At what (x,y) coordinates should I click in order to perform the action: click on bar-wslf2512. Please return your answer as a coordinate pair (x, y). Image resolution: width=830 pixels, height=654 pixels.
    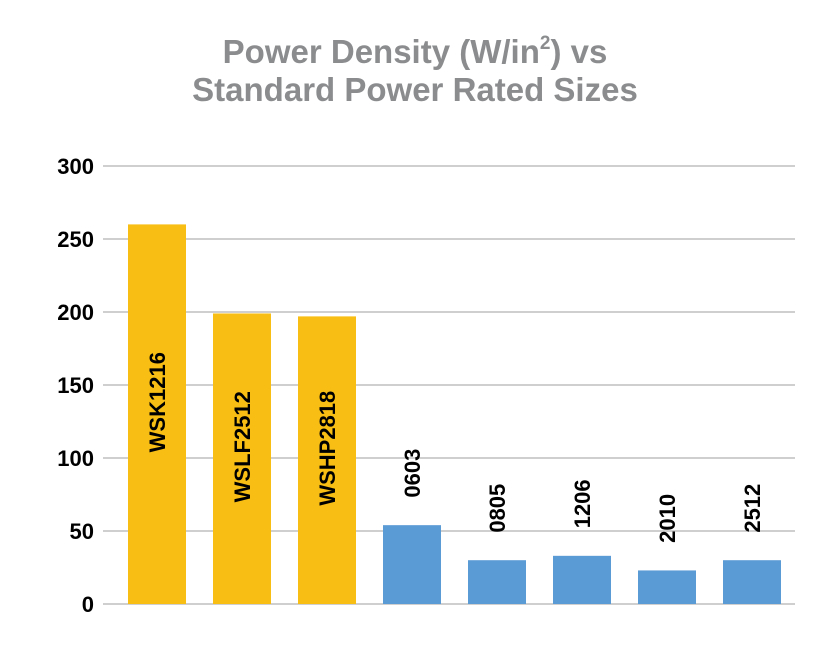
    Looking at the image, I should click on (242, 458).